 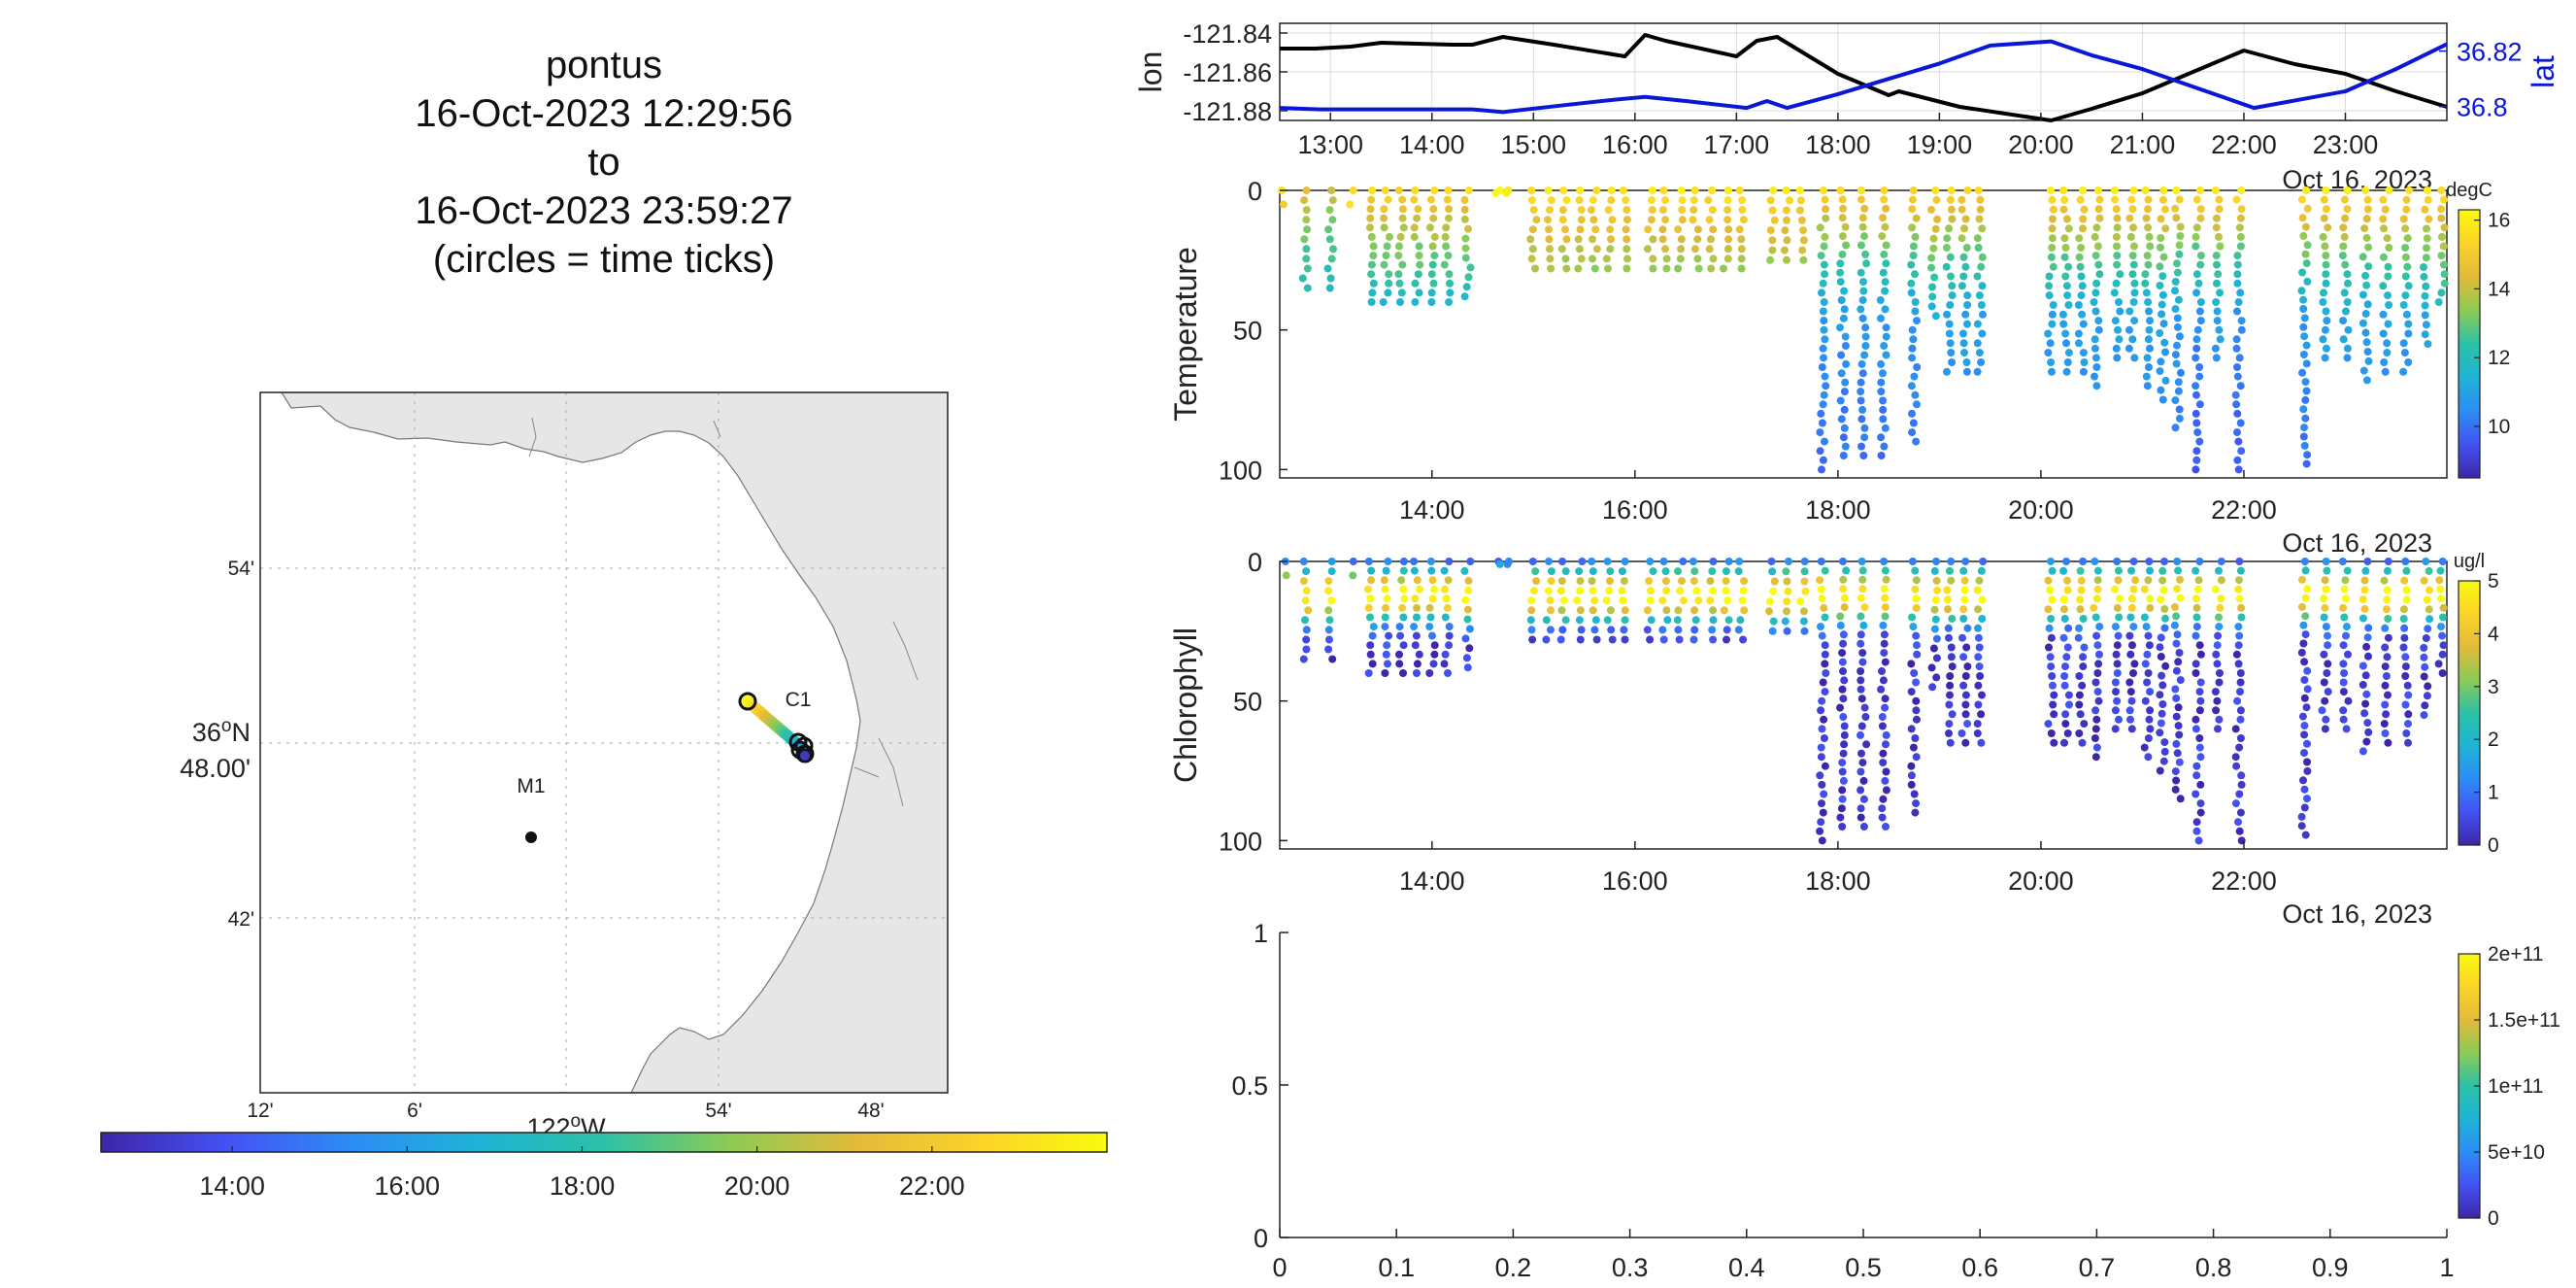 What do you see at coordinates (2143, 144) in the screenshot?
I see `lonlat-xtick-label: 21:00` at bounding box center [2143, 144].